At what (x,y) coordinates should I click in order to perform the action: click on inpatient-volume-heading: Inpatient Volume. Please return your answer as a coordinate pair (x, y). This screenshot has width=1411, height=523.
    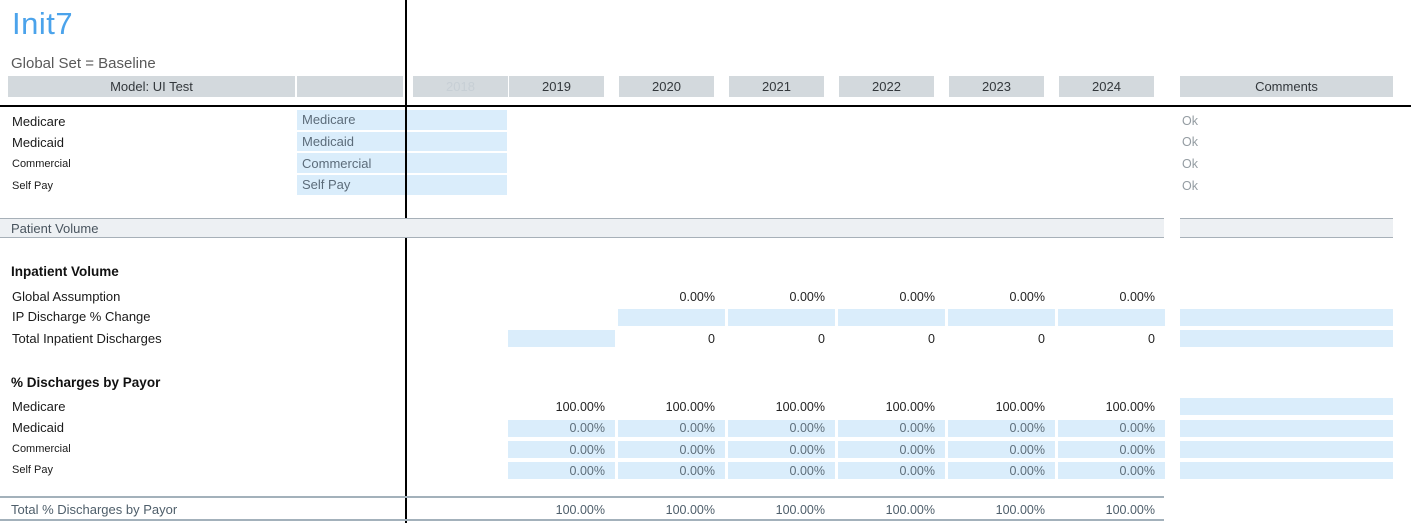
    Looking at the image, I should click on (65, 271).